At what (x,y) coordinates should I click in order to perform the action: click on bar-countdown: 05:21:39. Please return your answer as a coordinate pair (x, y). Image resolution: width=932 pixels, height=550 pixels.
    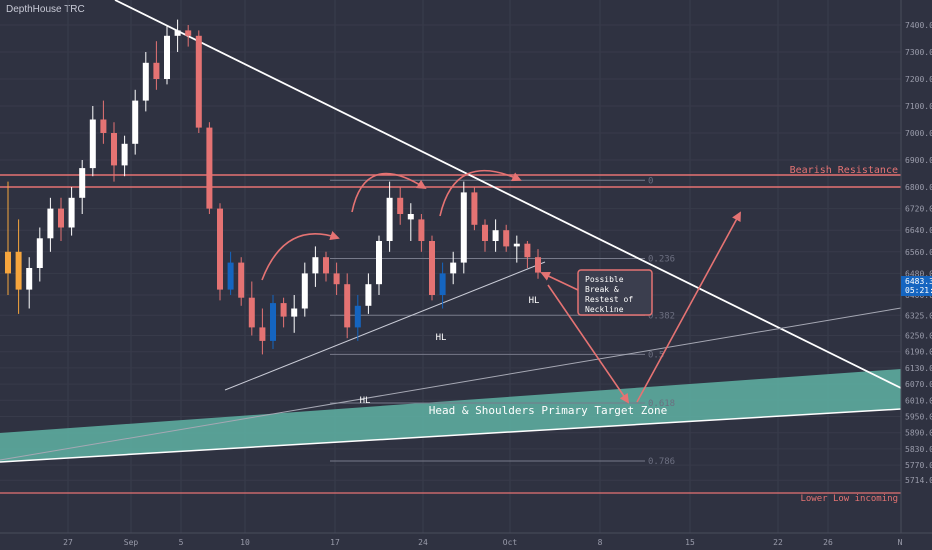
    Looking at the image, I should click on (918, 290).